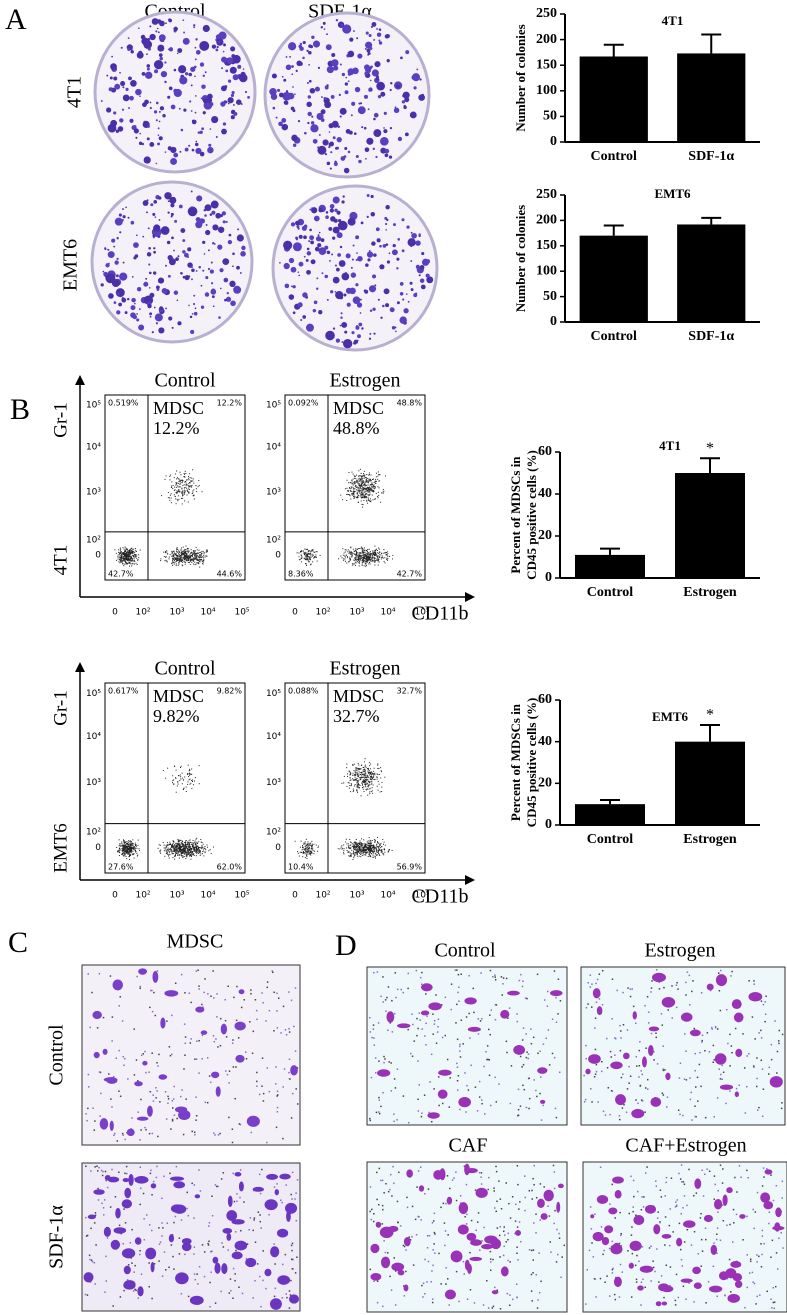 Image resolution: width=787 pixels, height=1315 pixels. I want to click on plot-frame, so click(175, 778).